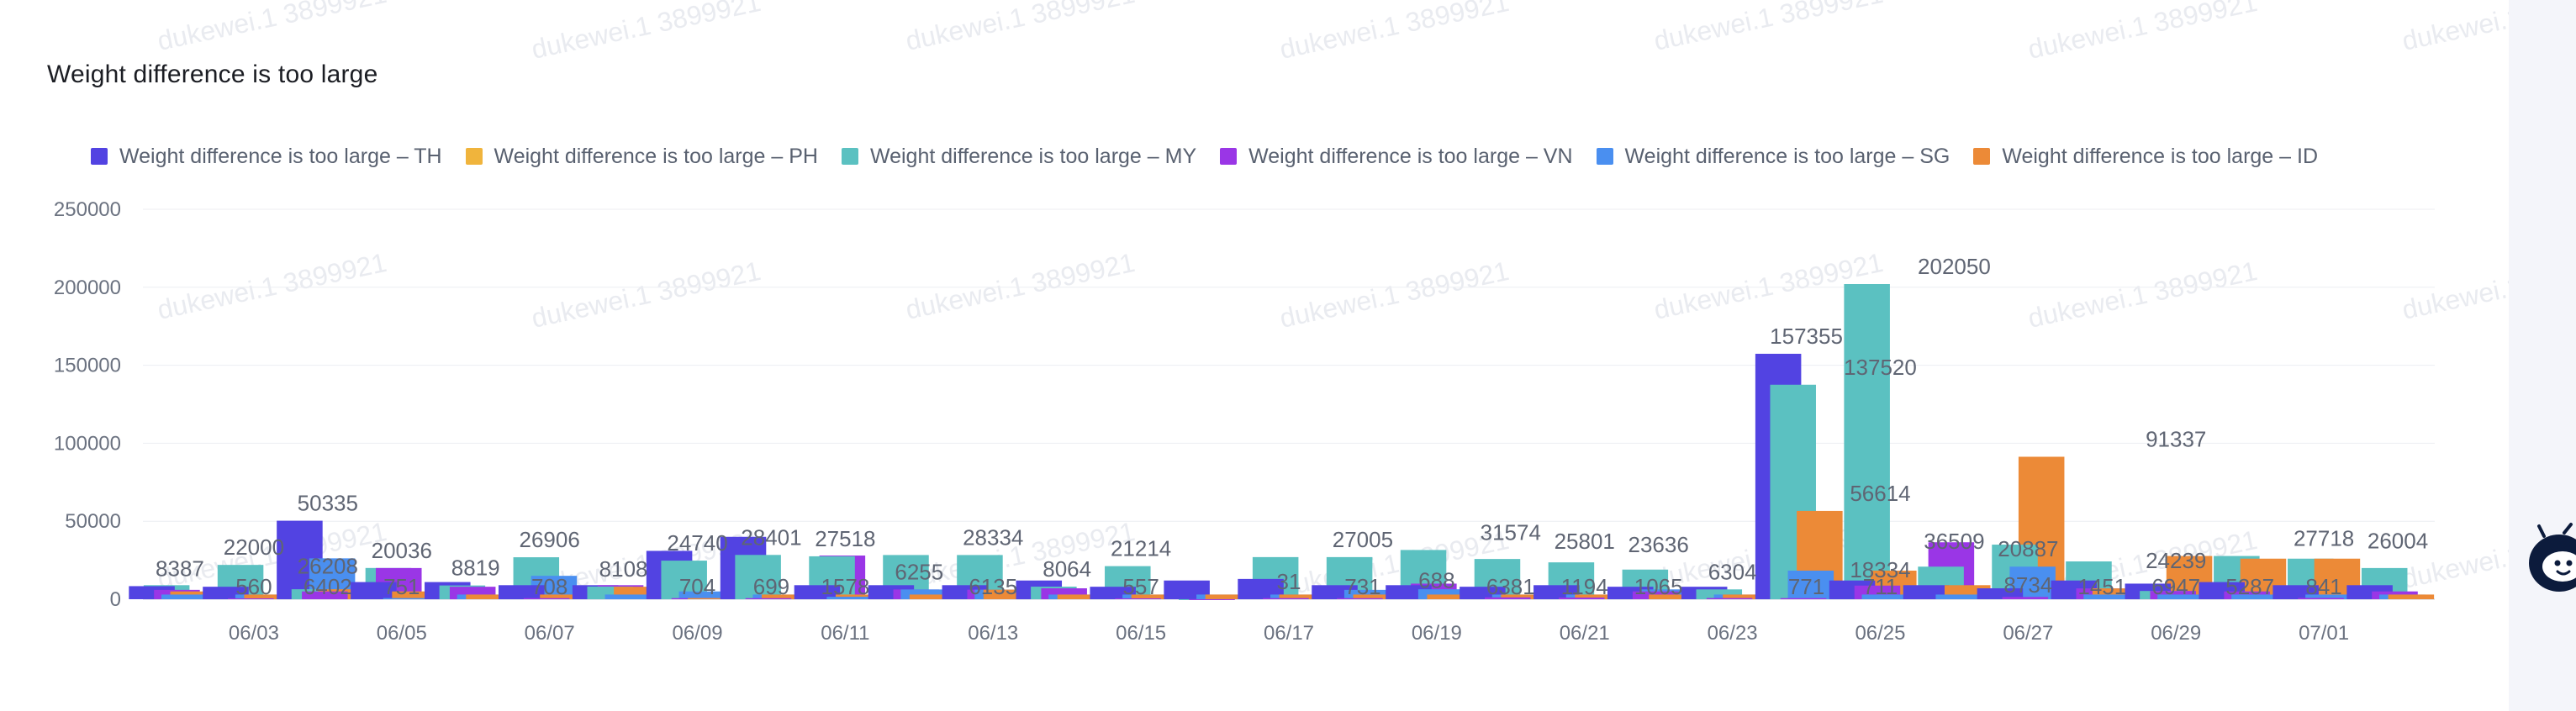 This screenshot has height=711, width=2576. What do you see at coordinates (1773, 157) in the screenshot?
I see `legend-item: Weight difference is too large – SG` at bounding box center [1773, 157].